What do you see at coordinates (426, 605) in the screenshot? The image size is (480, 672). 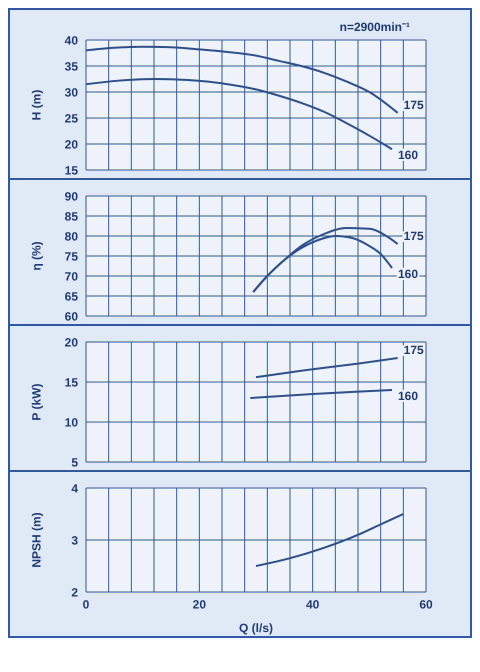 I see `x-tick-label: 60` at bounding box center [426, 605].